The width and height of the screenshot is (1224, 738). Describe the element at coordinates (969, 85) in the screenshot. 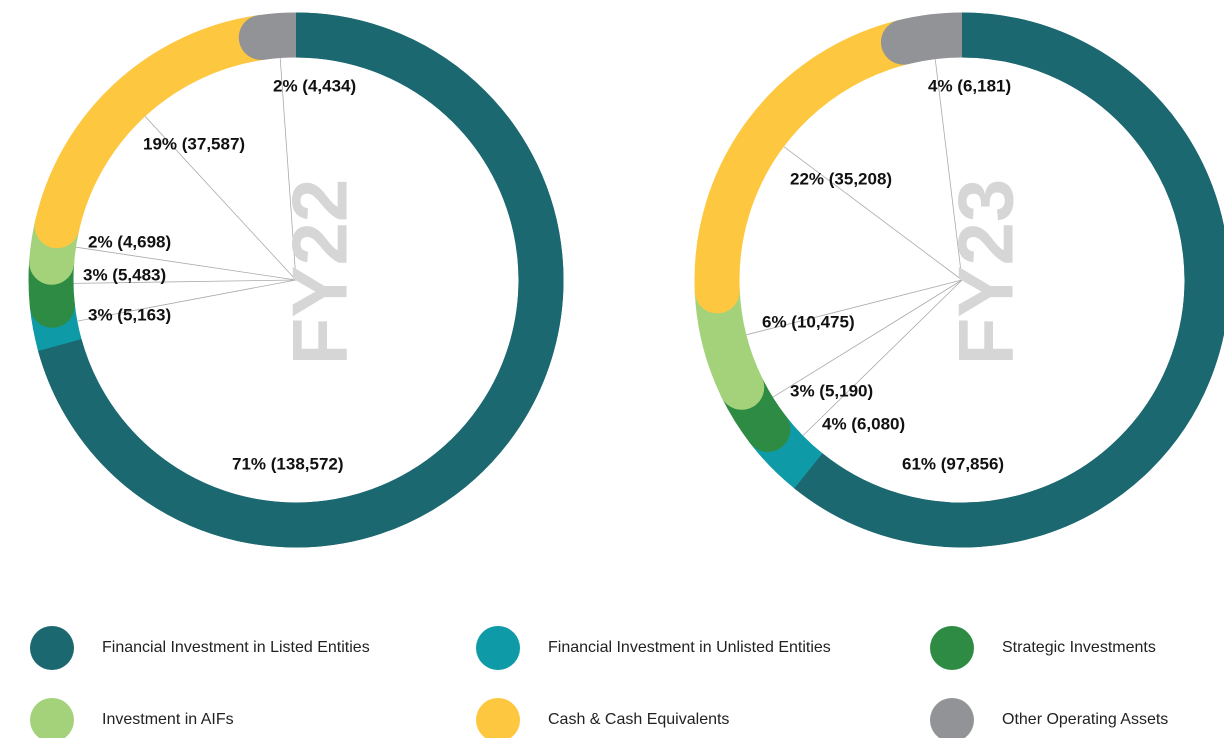

I see `data-label: 4% (6,181)` at that location.